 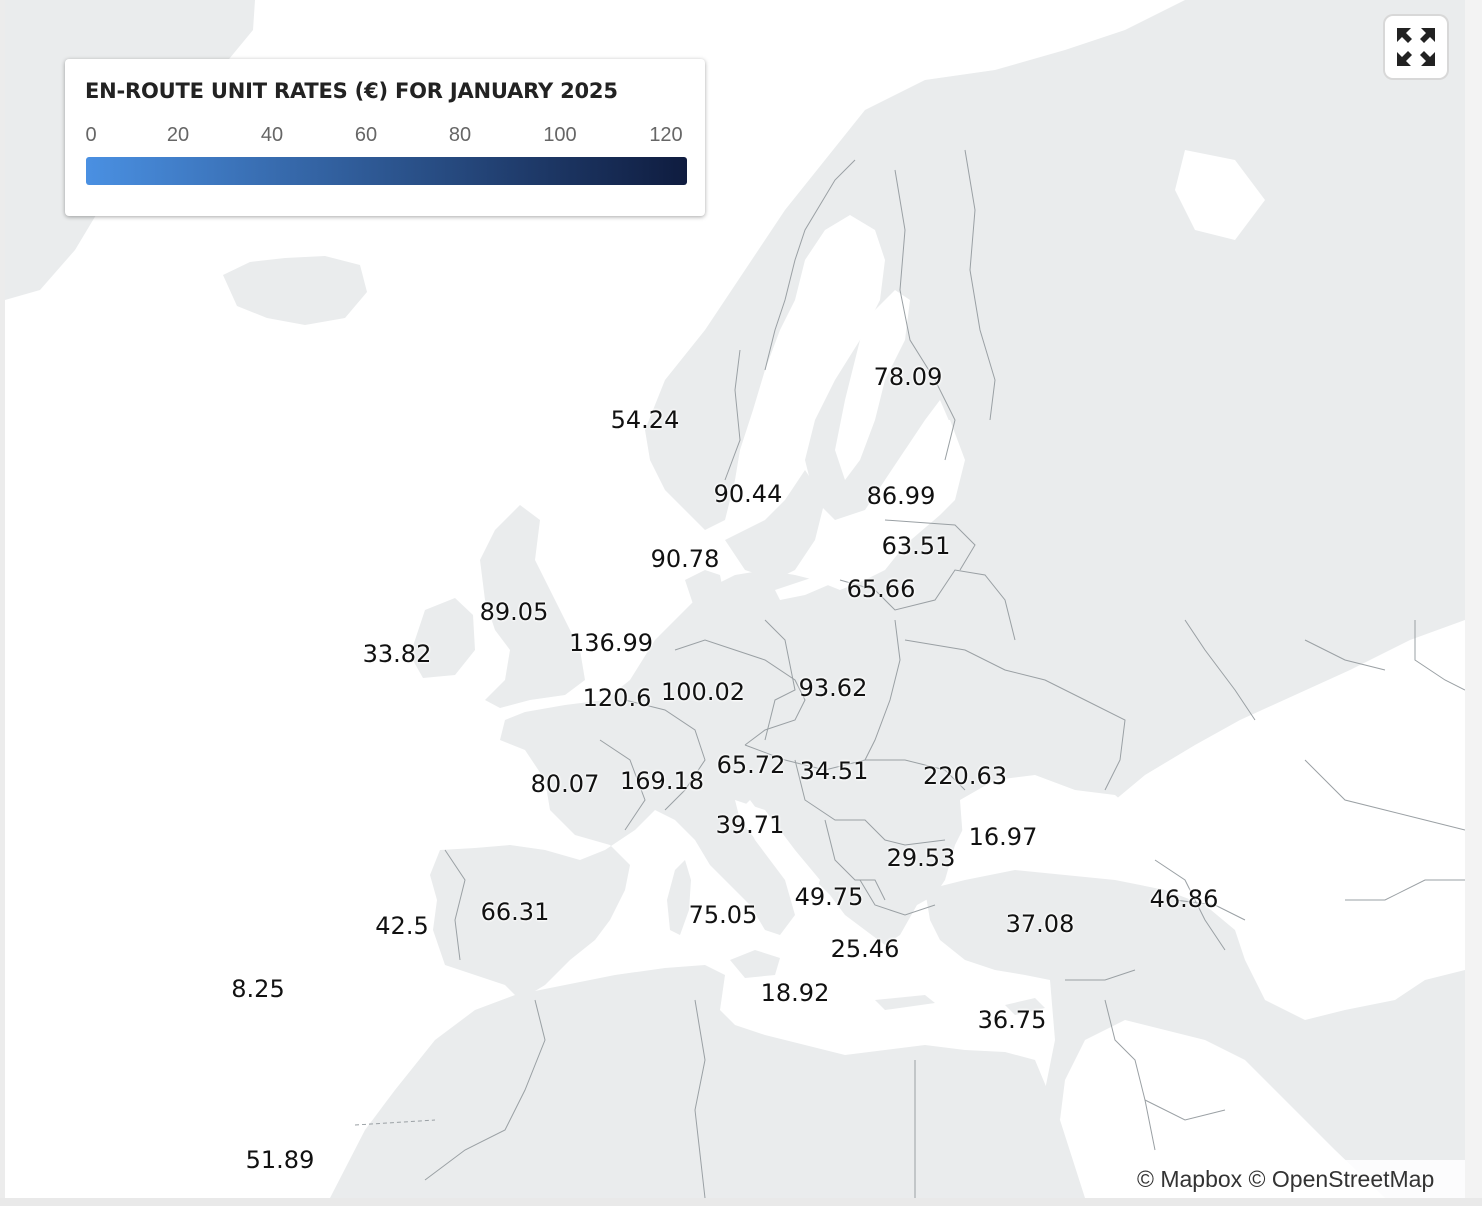 I want to click on rate-label: 169.18, so click(x=662, y=781).